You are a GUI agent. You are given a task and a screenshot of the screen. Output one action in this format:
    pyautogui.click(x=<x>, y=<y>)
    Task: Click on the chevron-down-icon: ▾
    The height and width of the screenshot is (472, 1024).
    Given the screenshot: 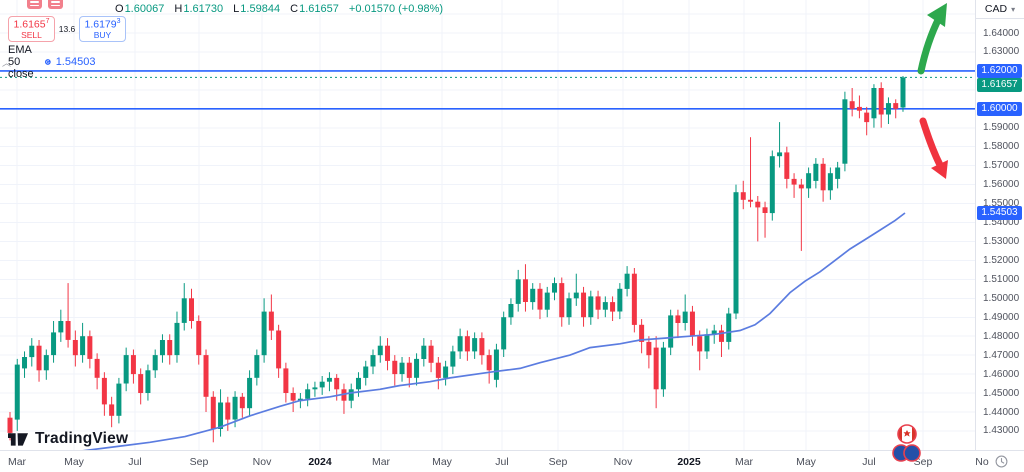 What is the action you would take?
    pyautogui.click(x=1013, y=9)
    